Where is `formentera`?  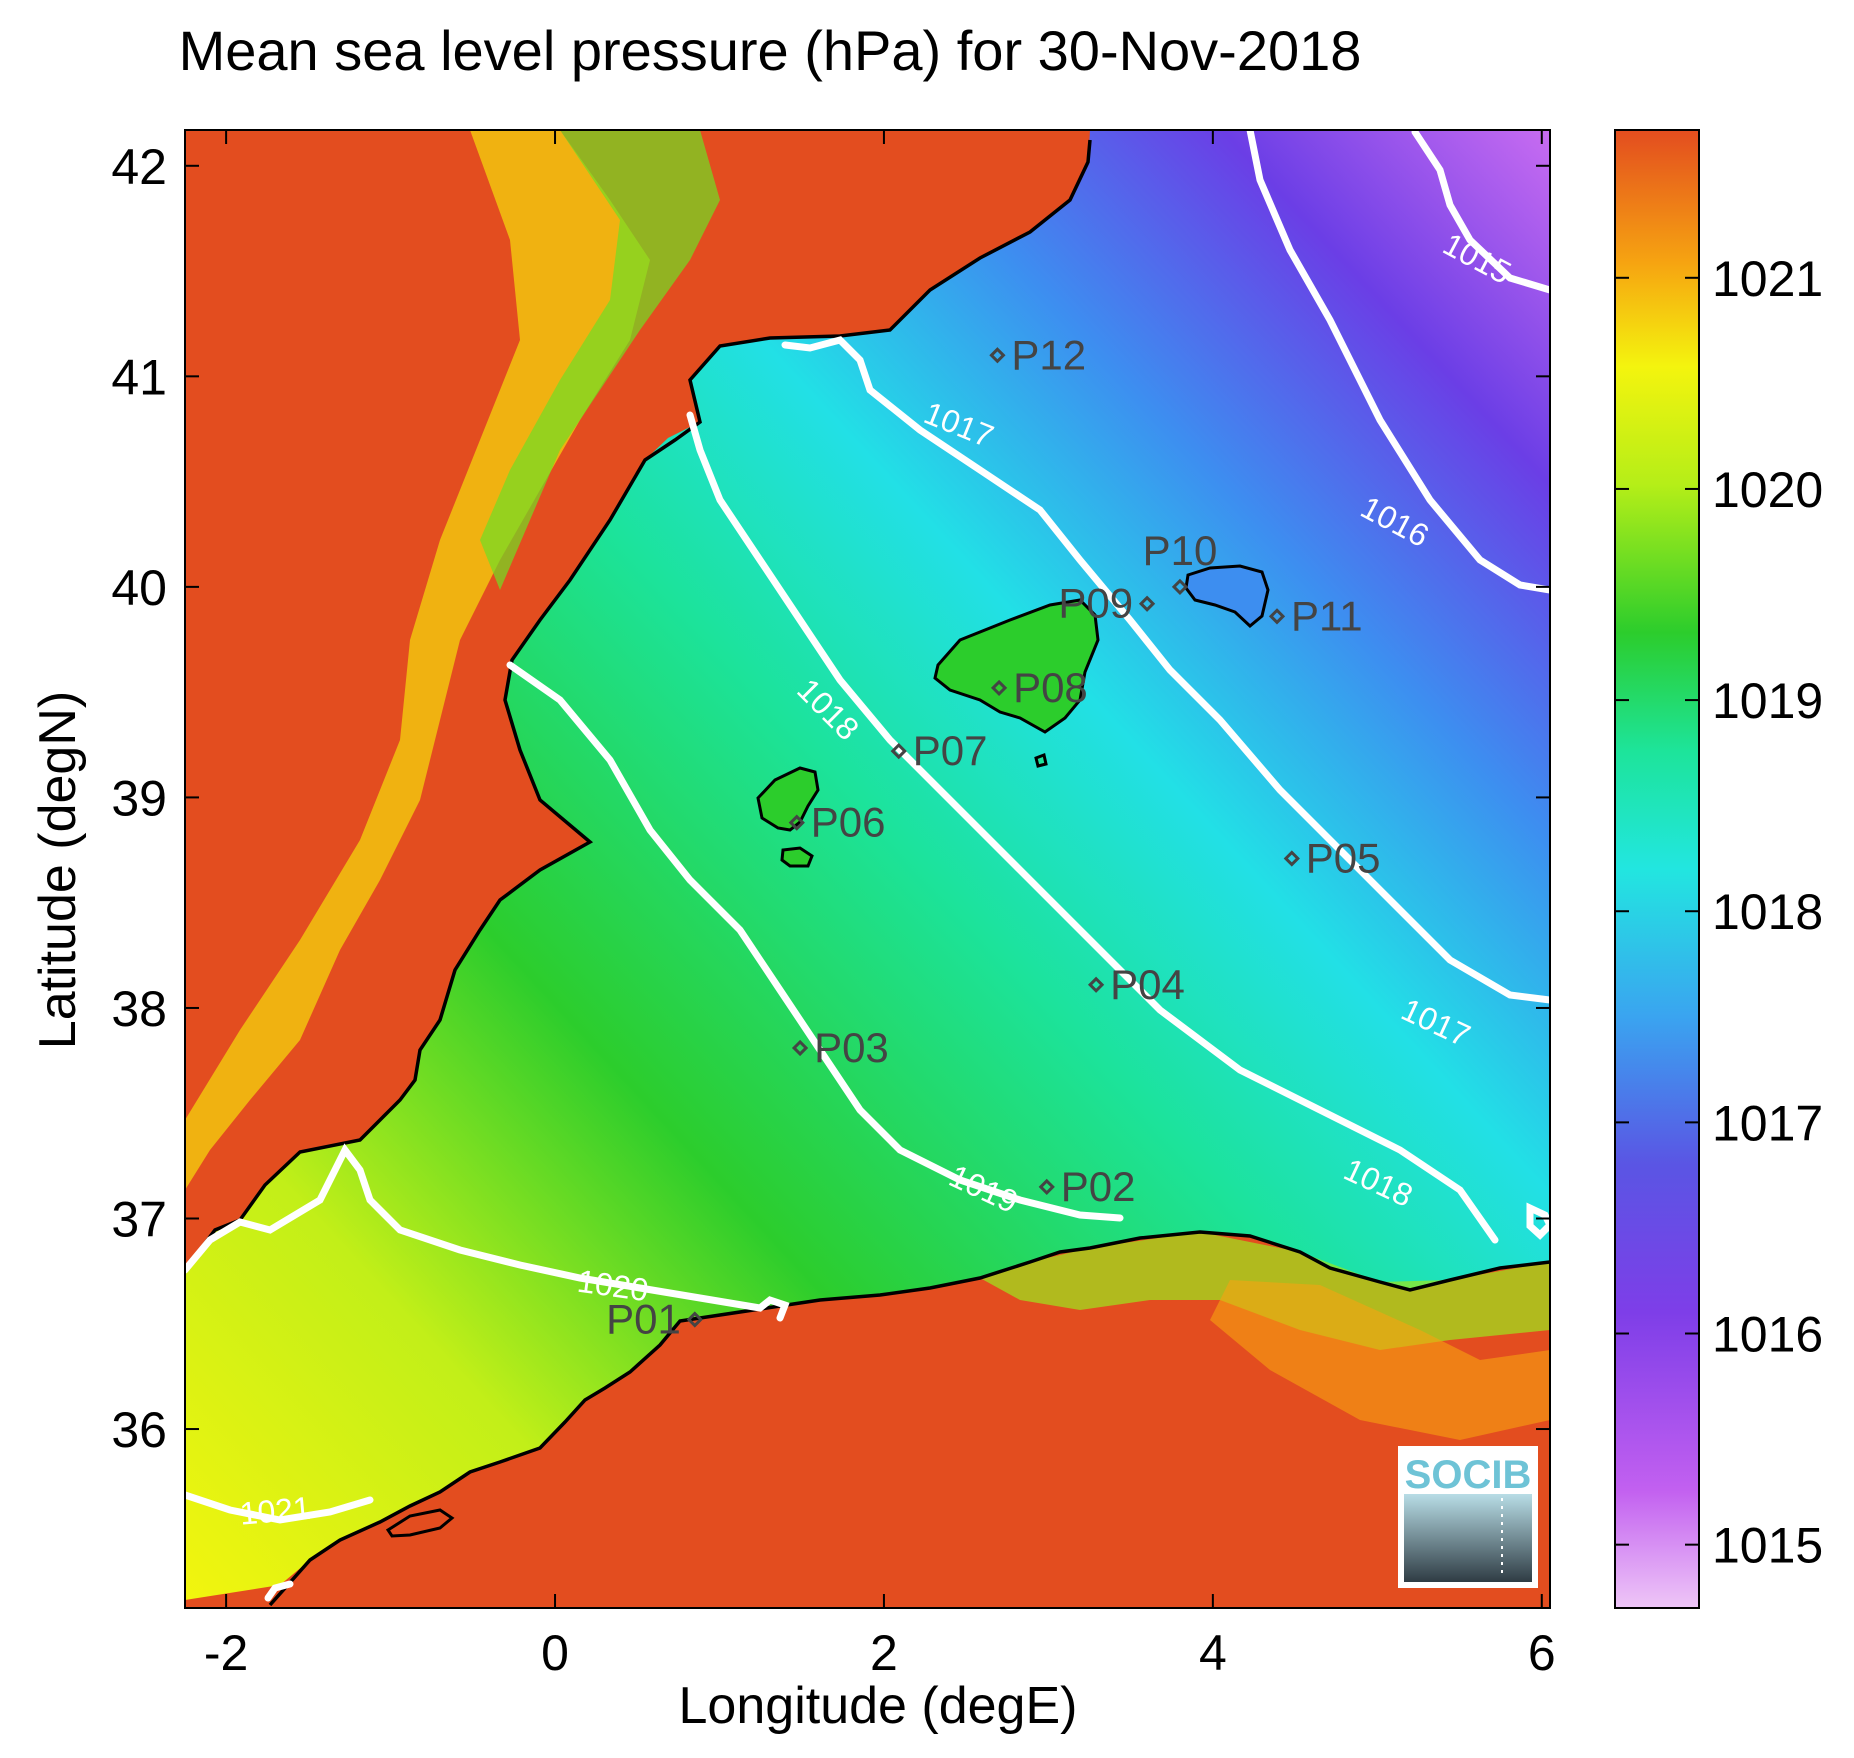
formentera is located at coordinates (797, 857).